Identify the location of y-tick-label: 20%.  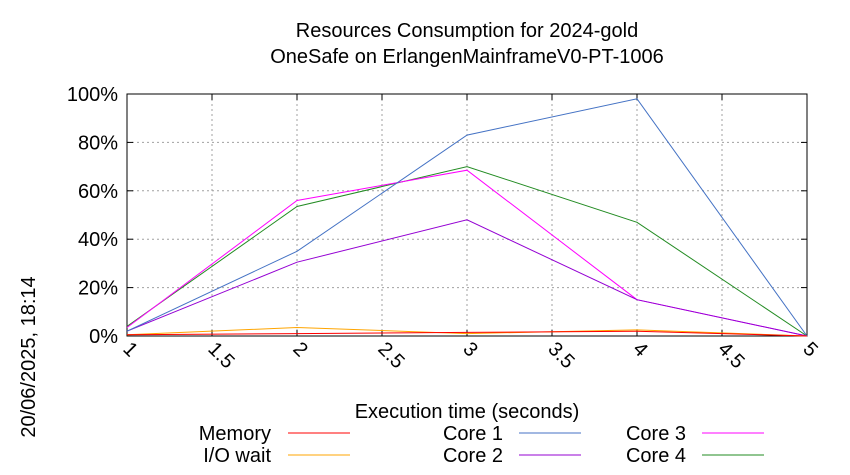
(98, 289).